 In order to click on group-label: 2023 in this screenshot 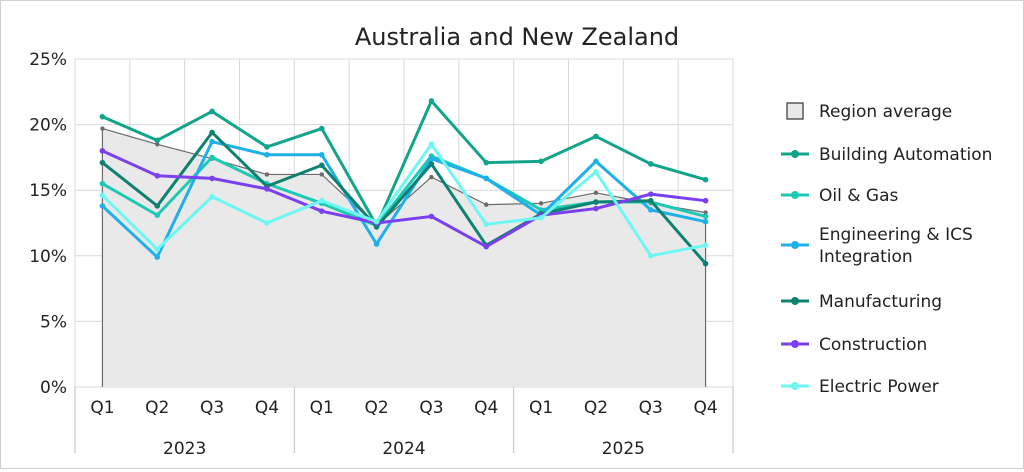, I will do `click(184, 449)`.